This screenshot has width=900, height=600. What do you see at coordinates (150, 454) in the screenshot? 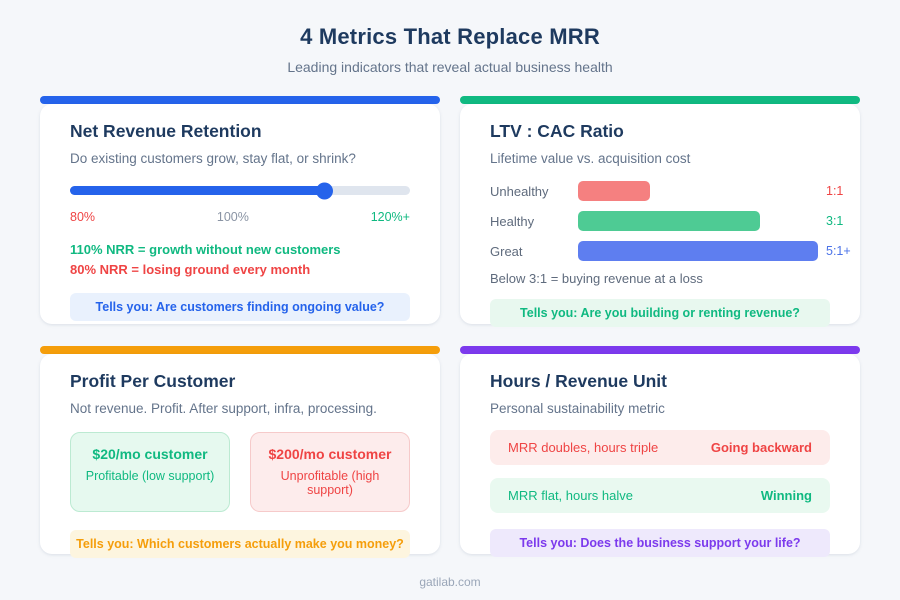
I see `box-title: $20/mo customer` at bounding box center [150, 454].